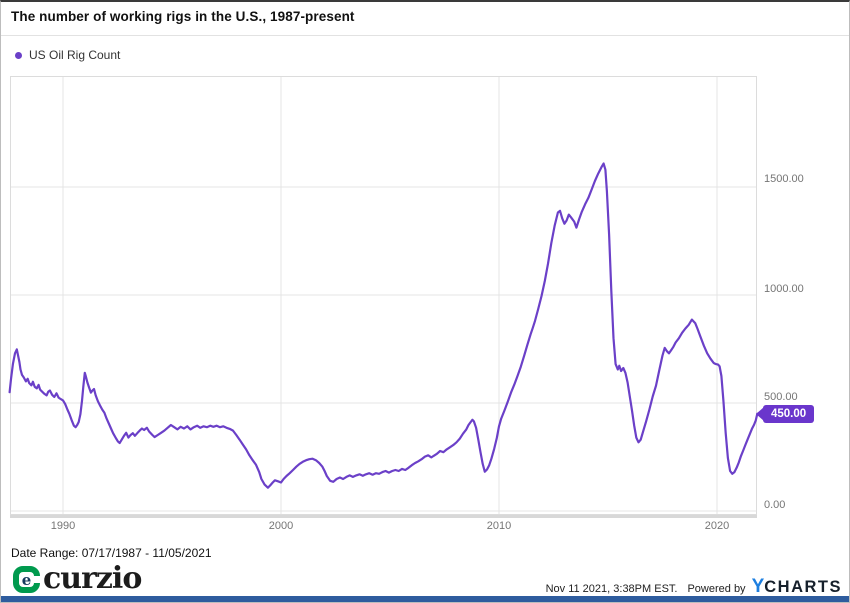 This screenshot has height=603, width=850. Describe the element at coordinates (716, 589) in the screenshot. I see `powered-by-label: Powered by` at that location.